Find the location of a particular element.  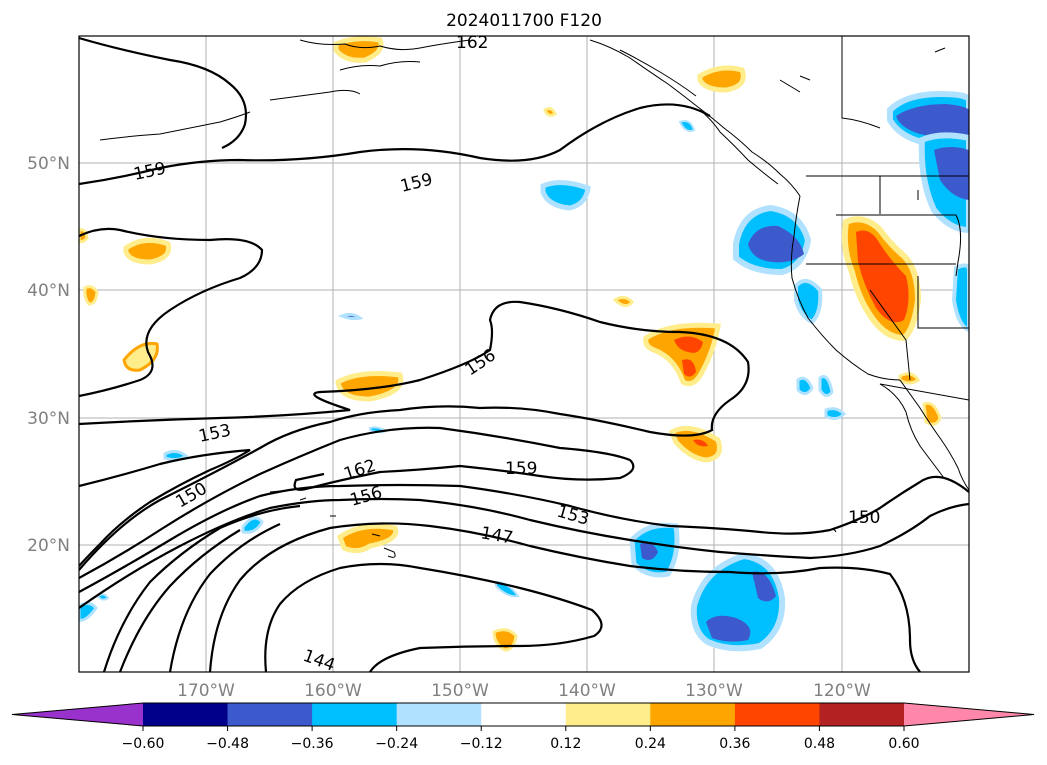

colorbar-tick-label: 0.48 is located at coordinates (819, 744).